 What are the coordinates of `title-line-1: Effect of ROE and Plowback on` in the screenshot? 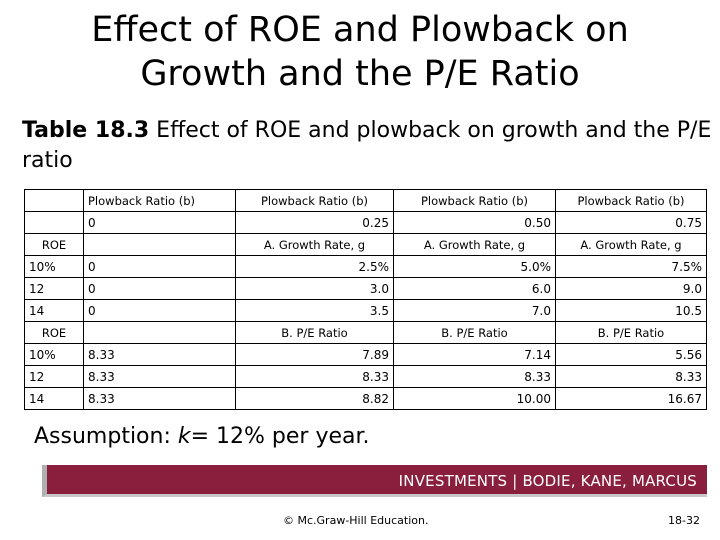 It's located at (360, 30).